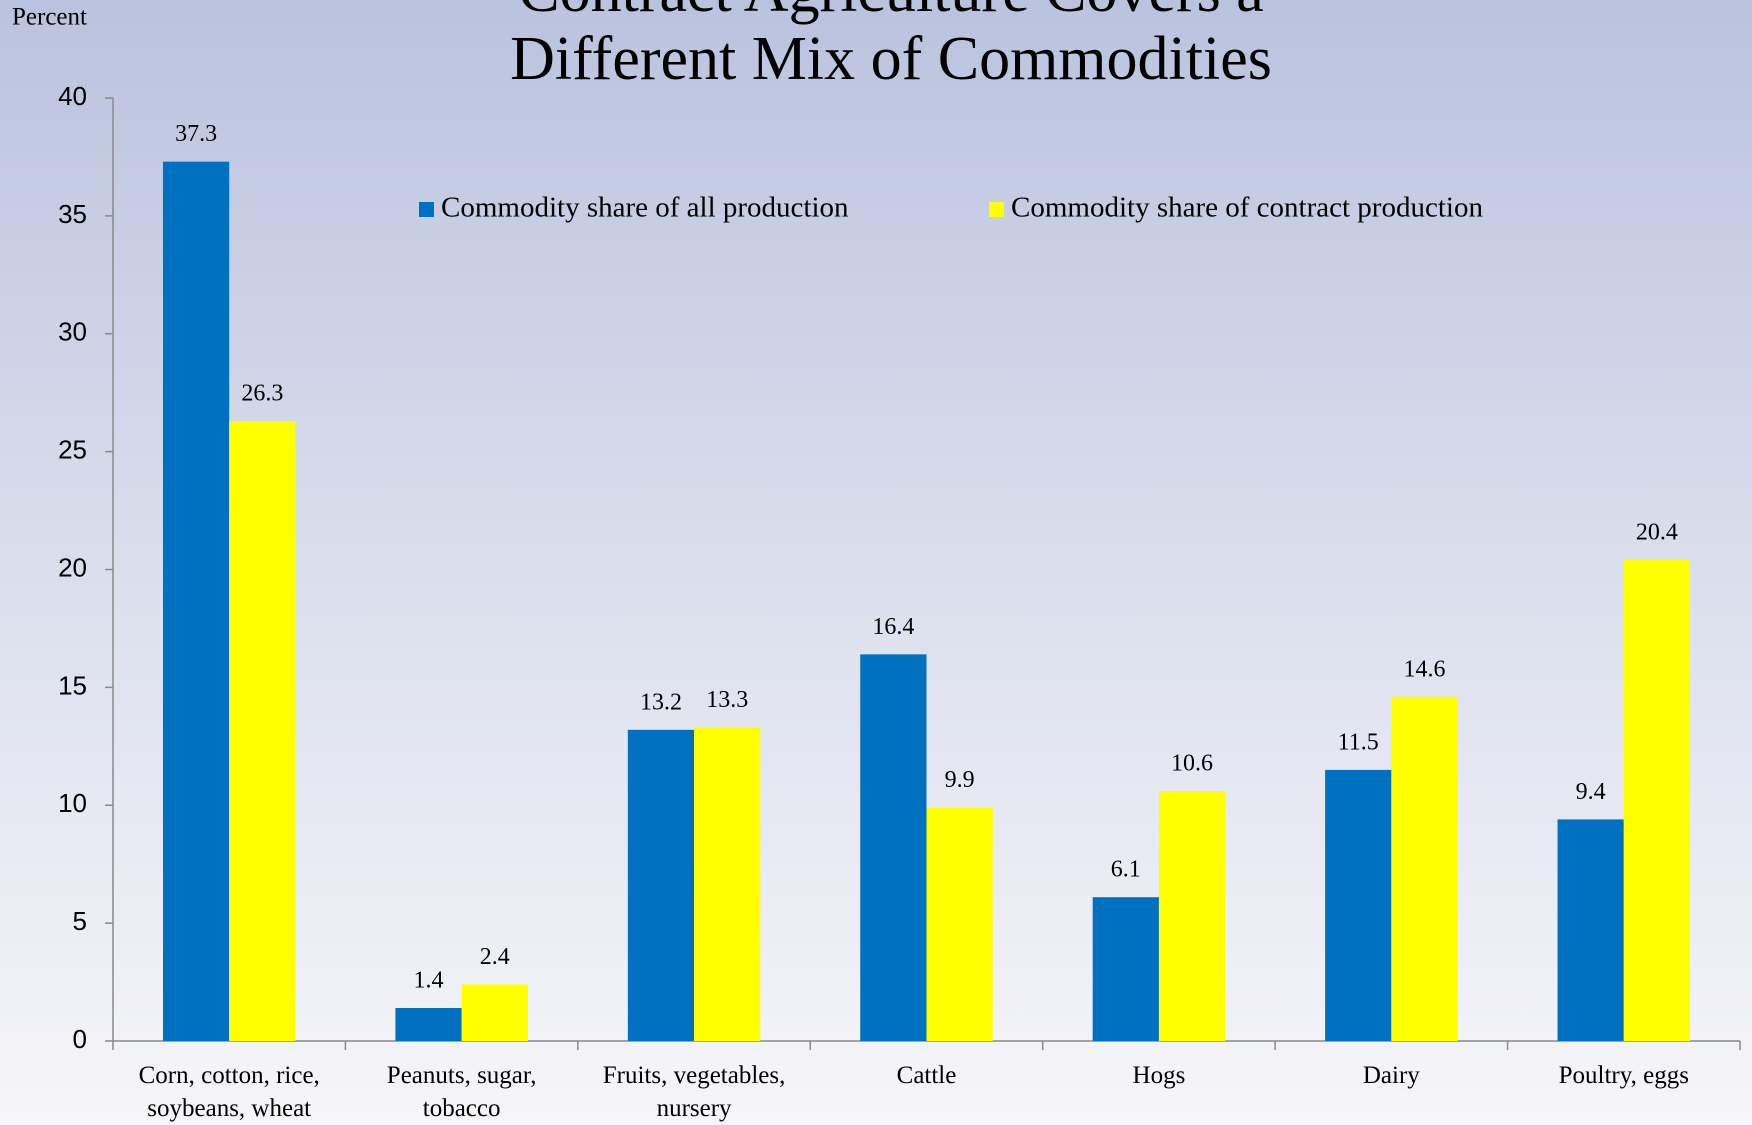  I want to click on y-tick-label: 30, so click(72, 332).